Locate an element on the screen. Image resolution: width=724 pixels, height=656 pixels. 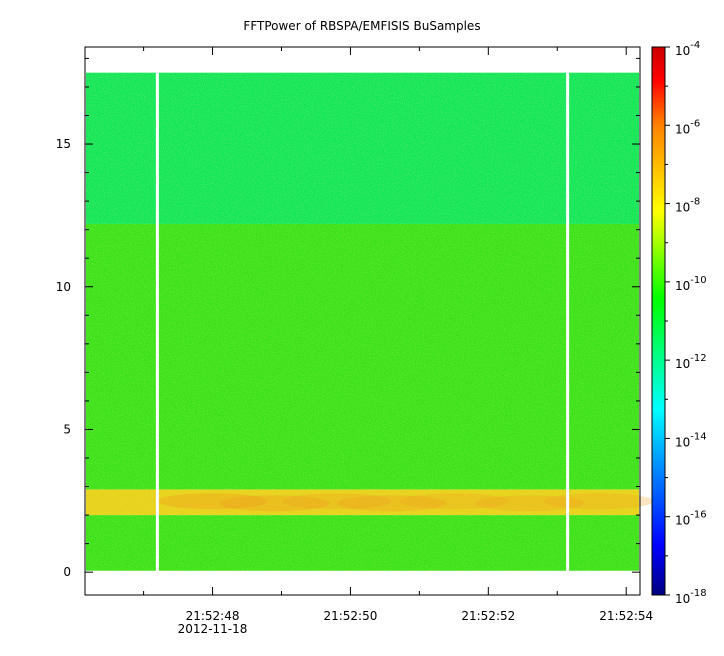
colorbar-tick-label: 10⁻⁸ is located at coordinates (687, 206).